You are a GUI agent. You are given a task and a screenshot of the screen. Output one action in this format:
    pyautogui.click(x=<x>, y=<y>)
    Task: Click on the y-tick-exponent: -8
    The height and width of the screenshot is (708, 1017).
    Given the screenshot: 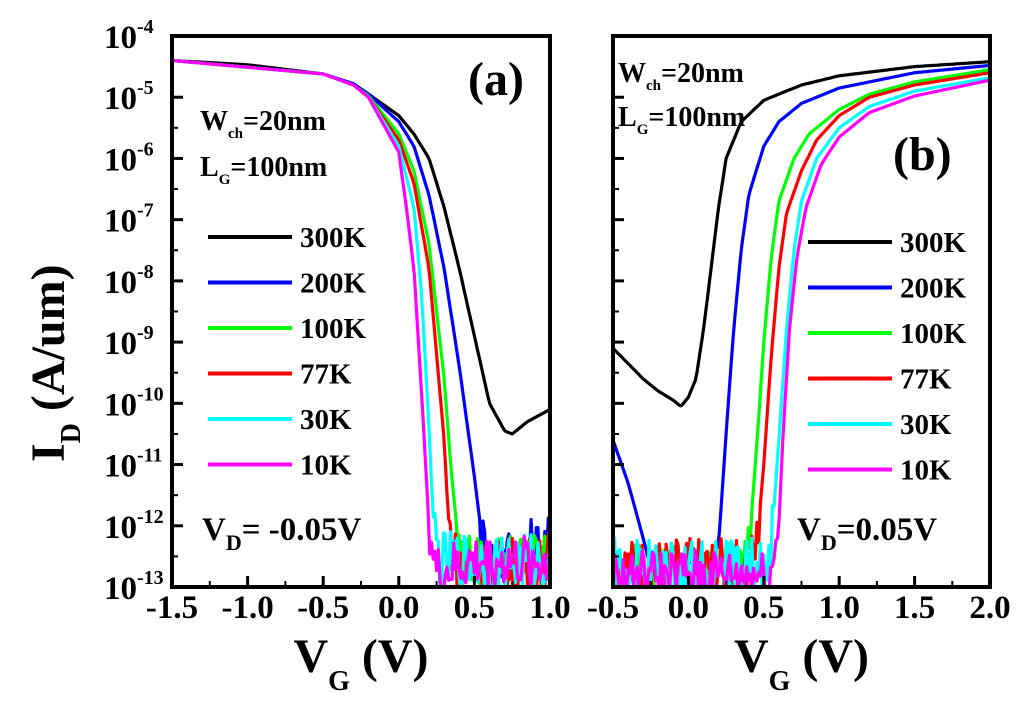 What is the action you would take?
    pyautogui.click(x=145, y=272)
    